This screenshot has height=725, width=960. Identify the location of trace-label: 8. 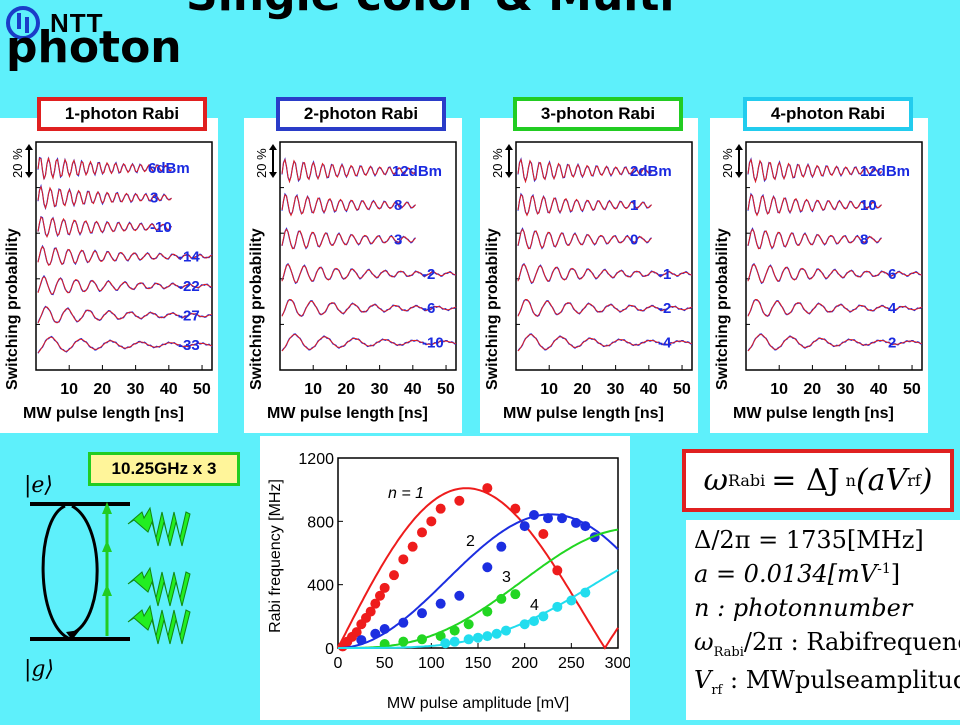
(864, 240).